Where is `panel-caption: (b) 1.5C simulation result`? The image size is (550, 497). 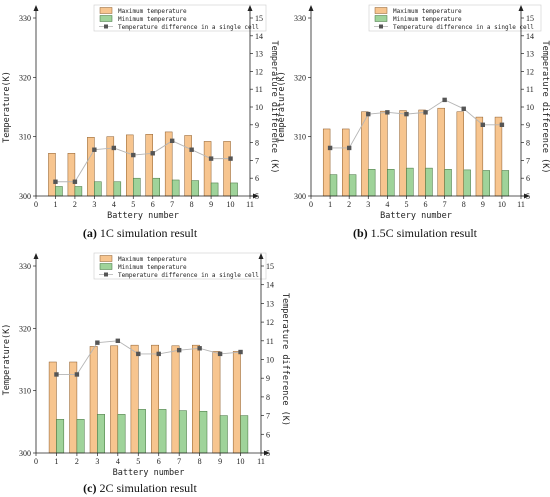 panel-caption: (b) 1.5C simulation result is located at coordinates (415, 233).